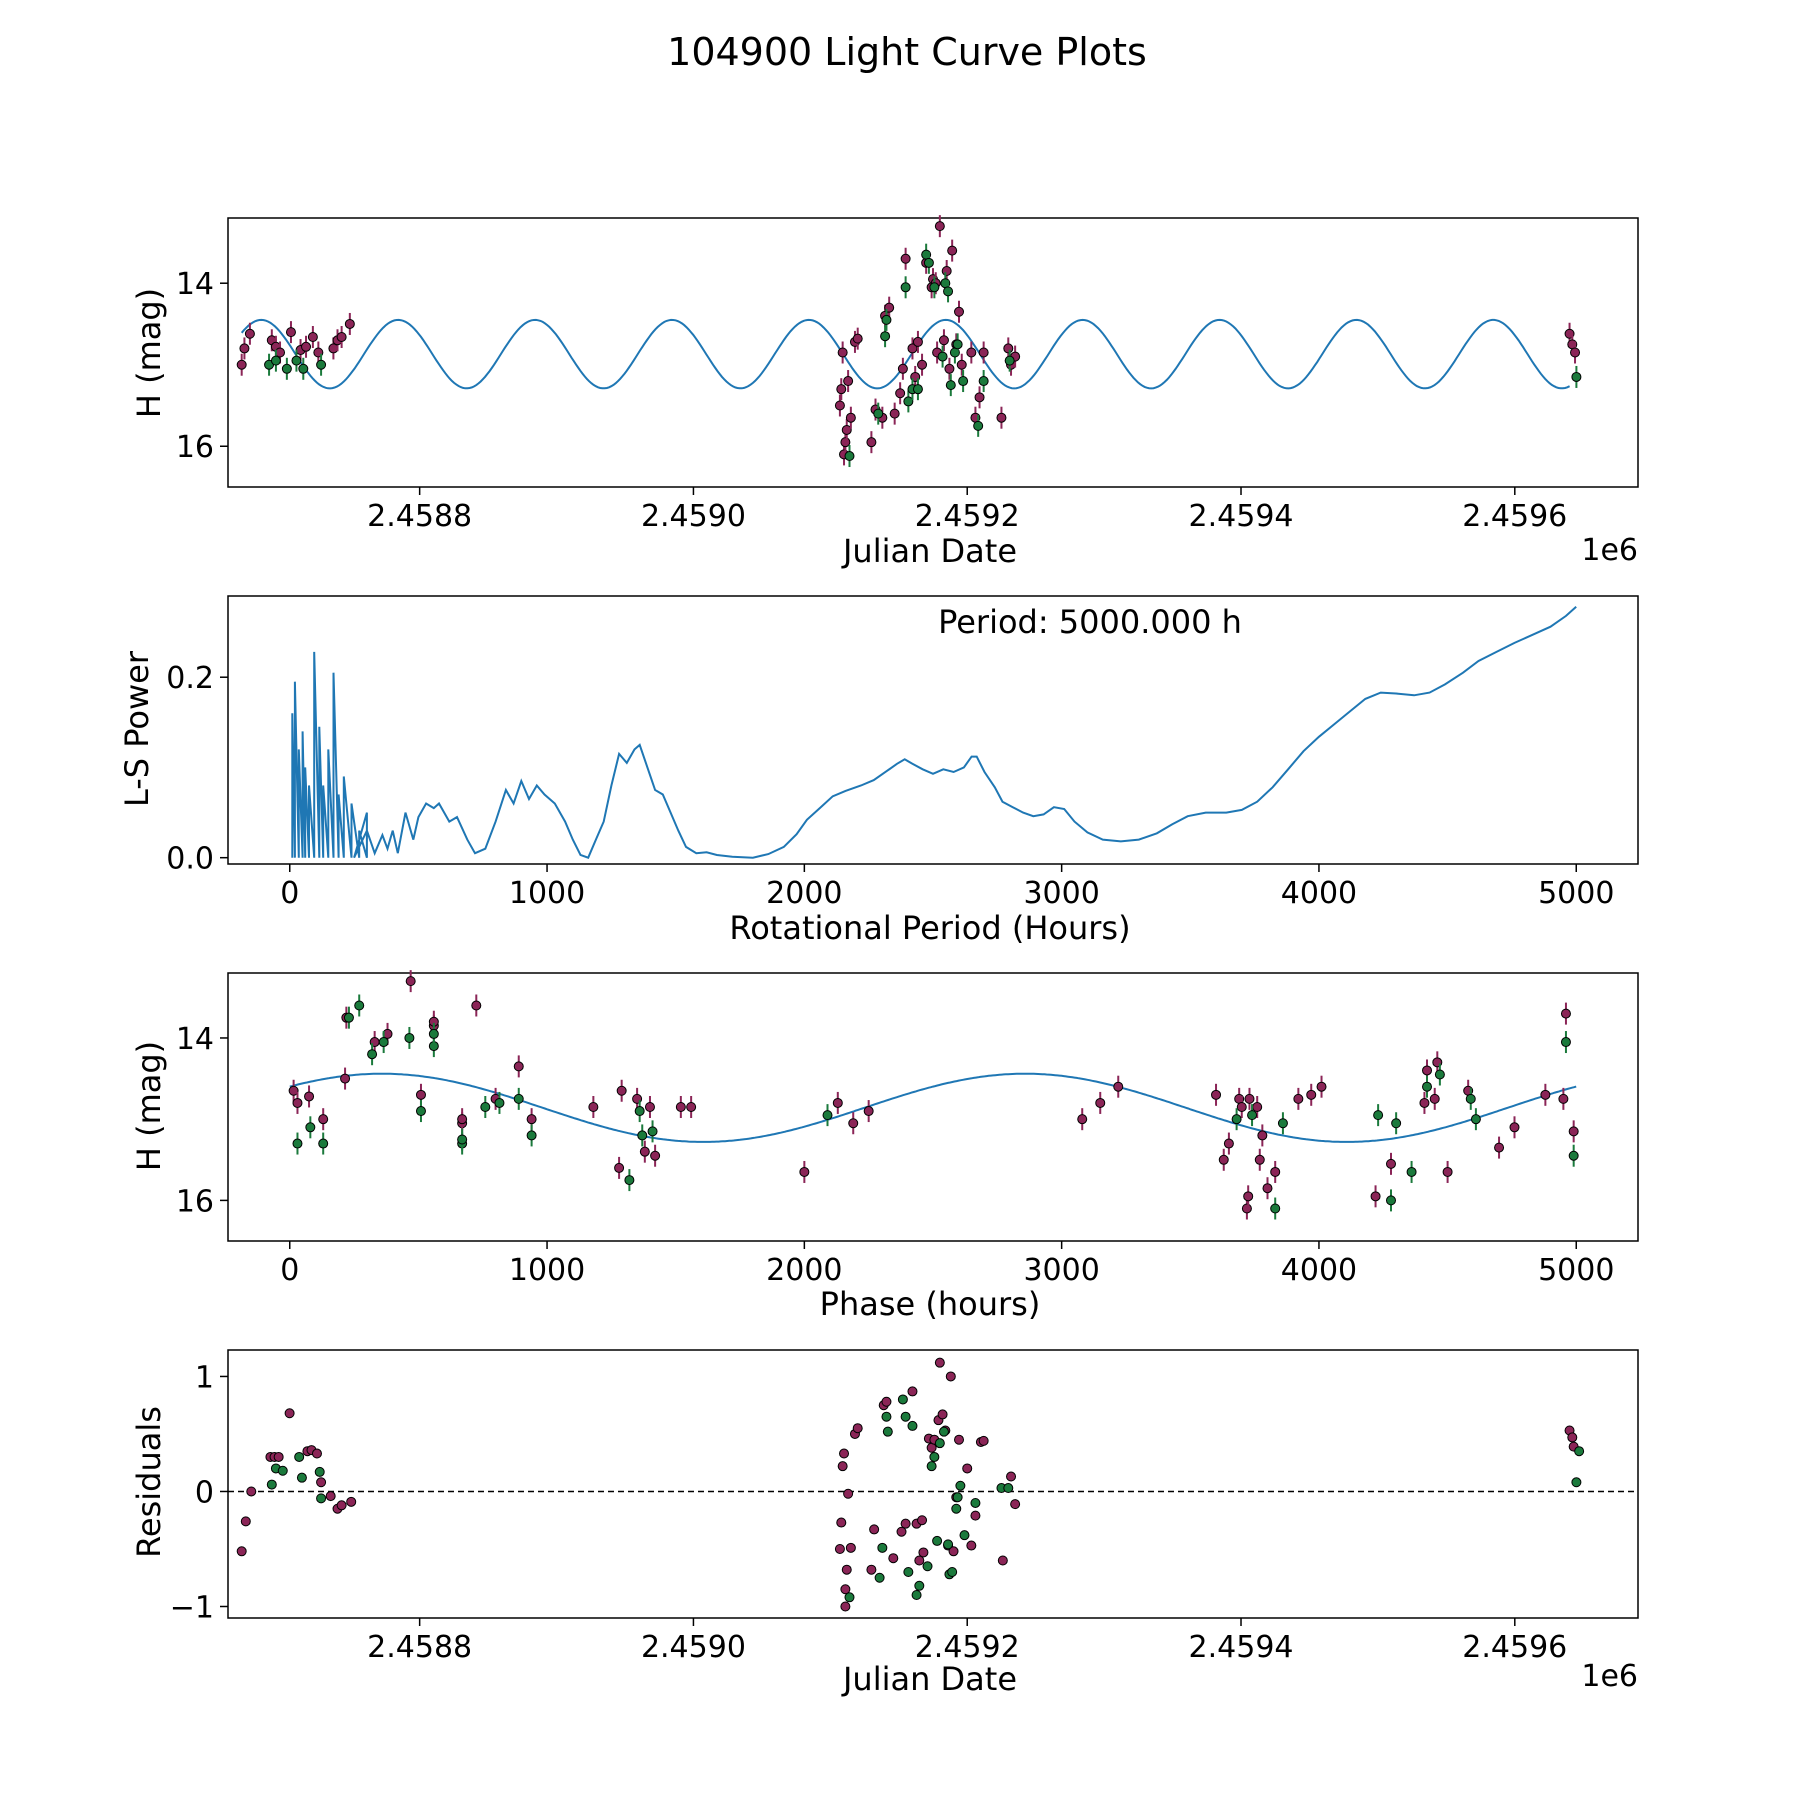 This screenshot has width=1800, height=1800. What do you see at coordinates (204, 1377) in the screenshot?
I see `y-tick-label: 1` at bounding box center [204, 1377].